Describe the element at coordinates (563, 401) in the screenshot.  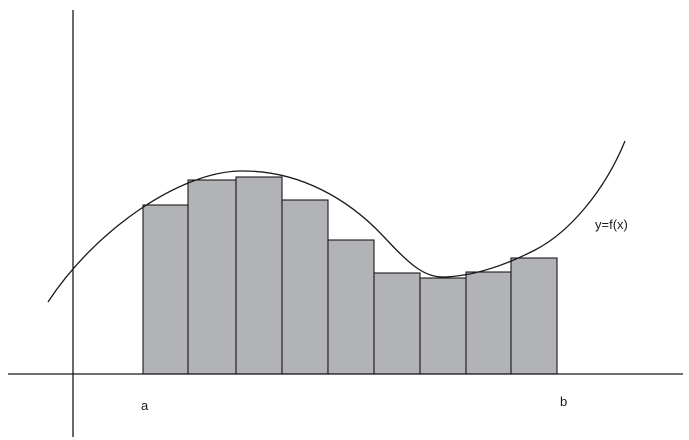
I see `label-b: b` at that location.